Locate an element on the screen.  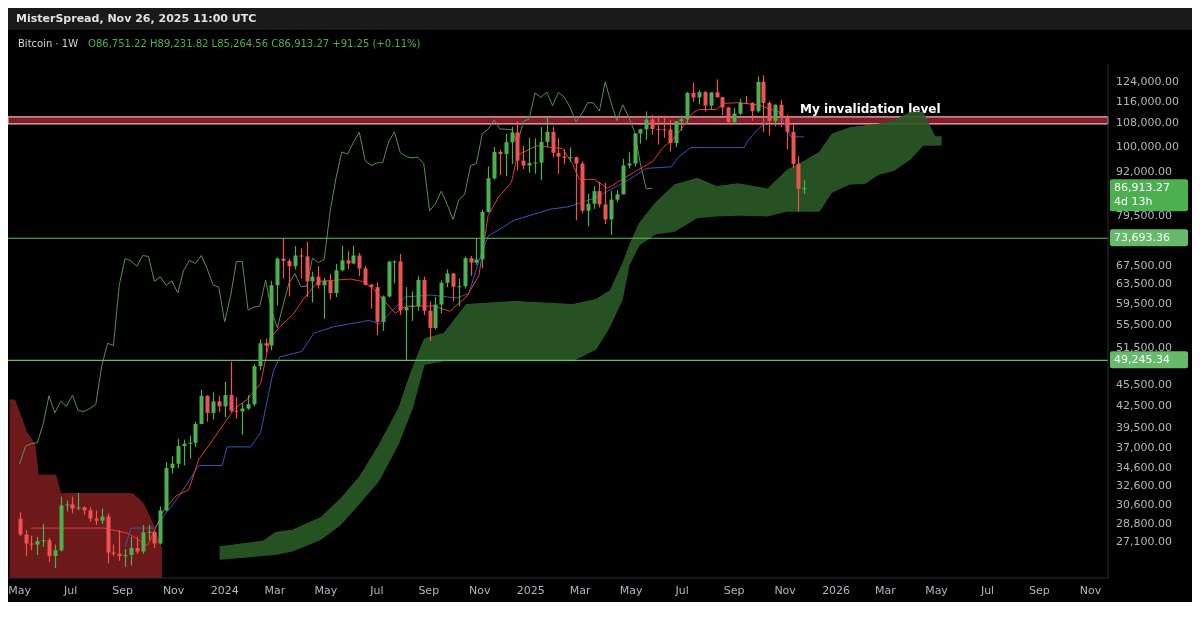
y-tick-label: 124,000.00 is located at coordinates (1147, 81).